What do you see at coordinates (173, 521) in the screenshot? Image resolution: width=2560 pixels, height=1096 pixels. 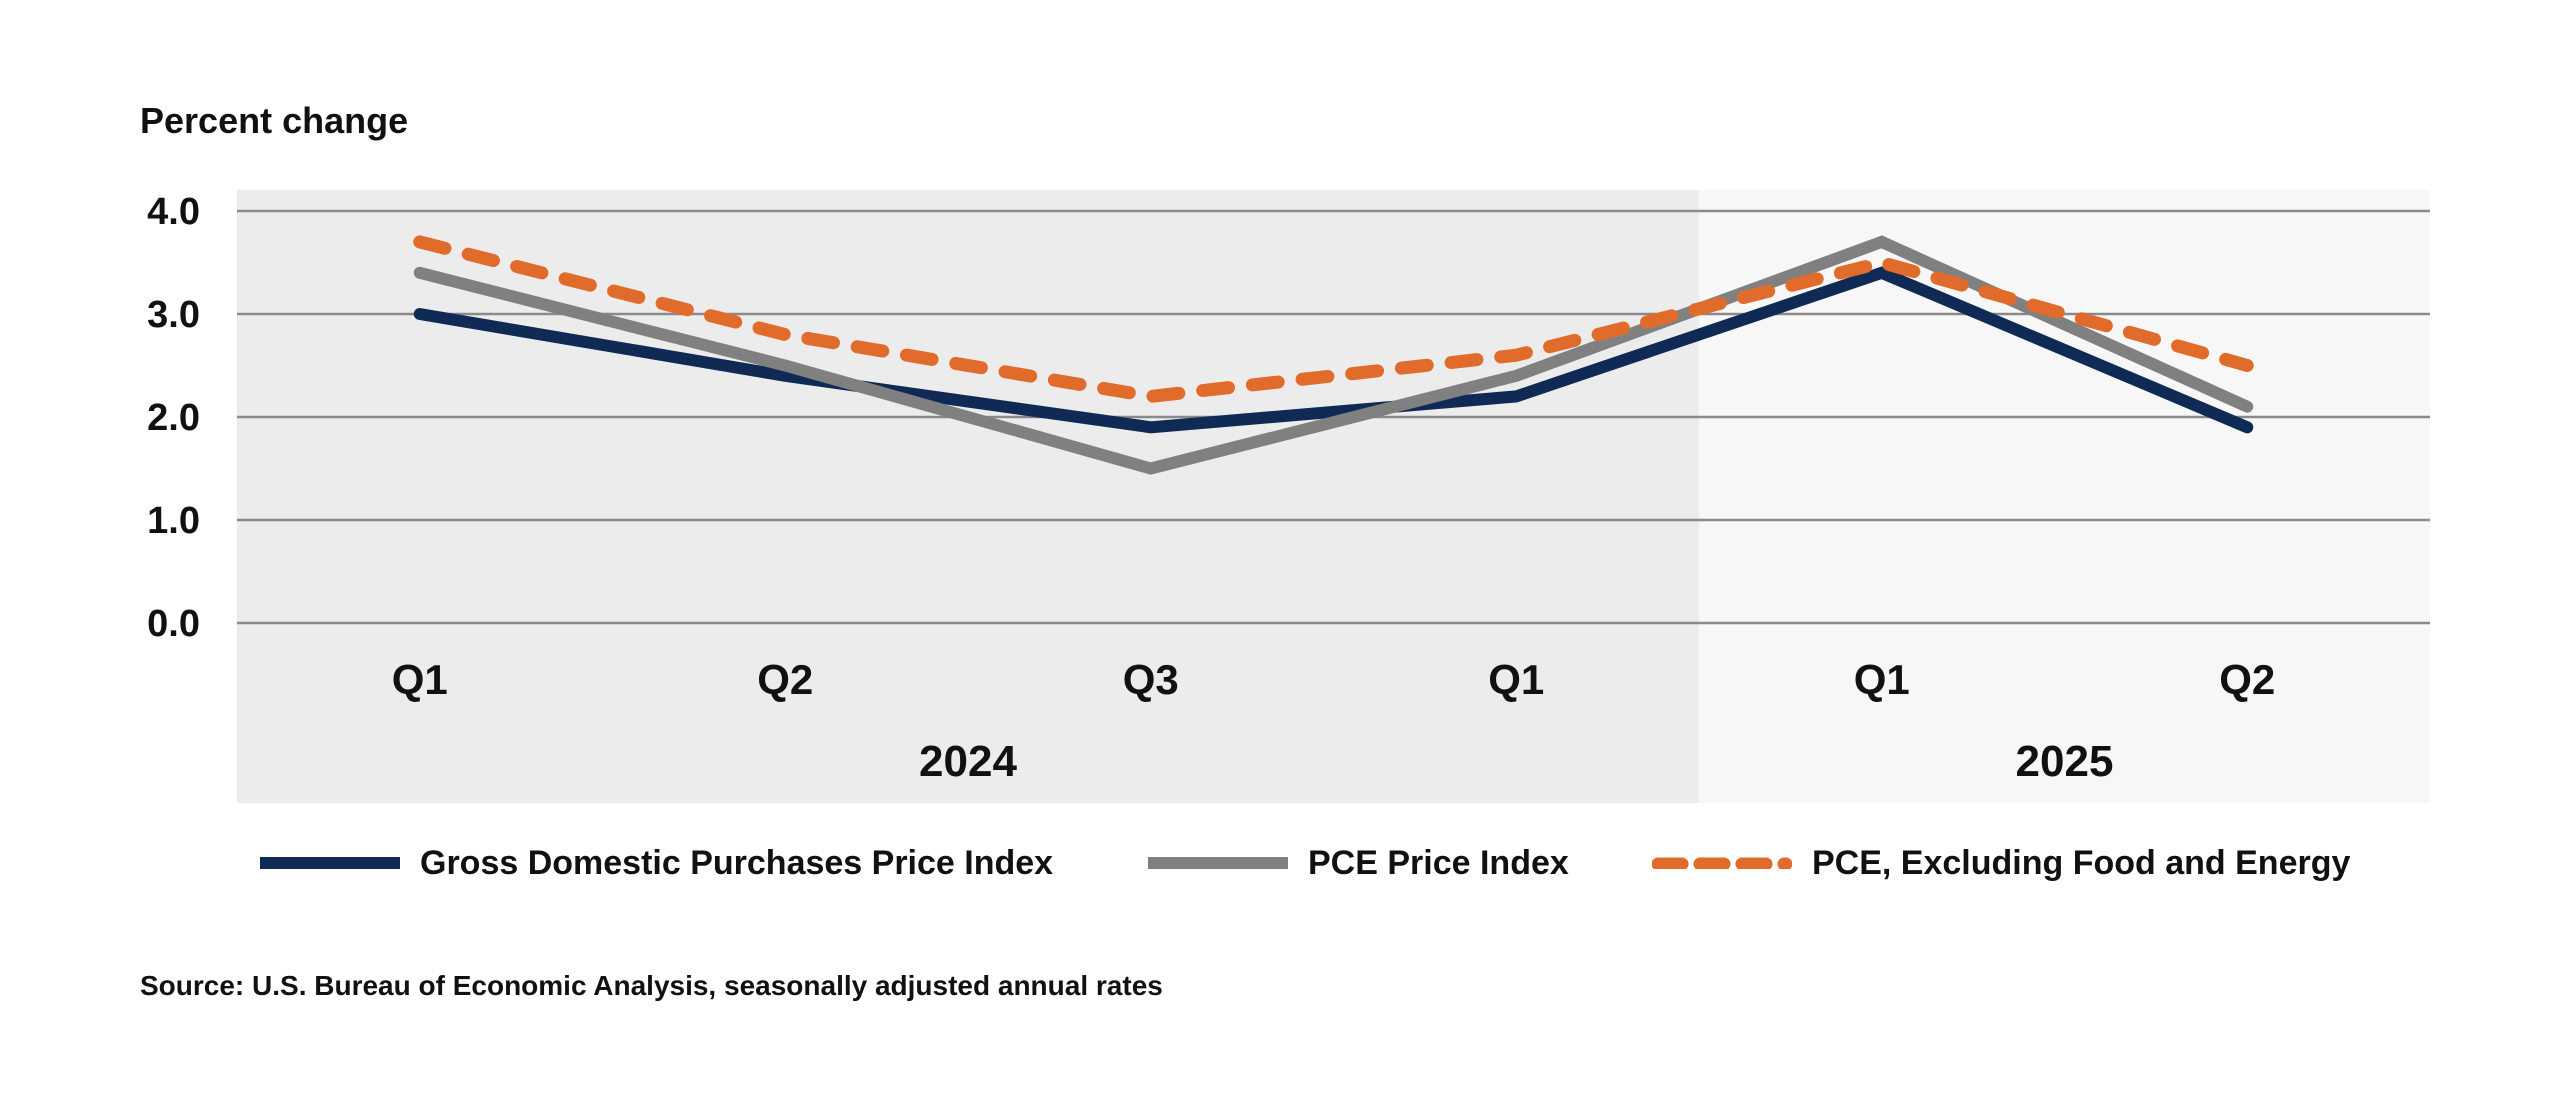 I see `y-tick-label: 1.0` at bounding box center [173, 521].